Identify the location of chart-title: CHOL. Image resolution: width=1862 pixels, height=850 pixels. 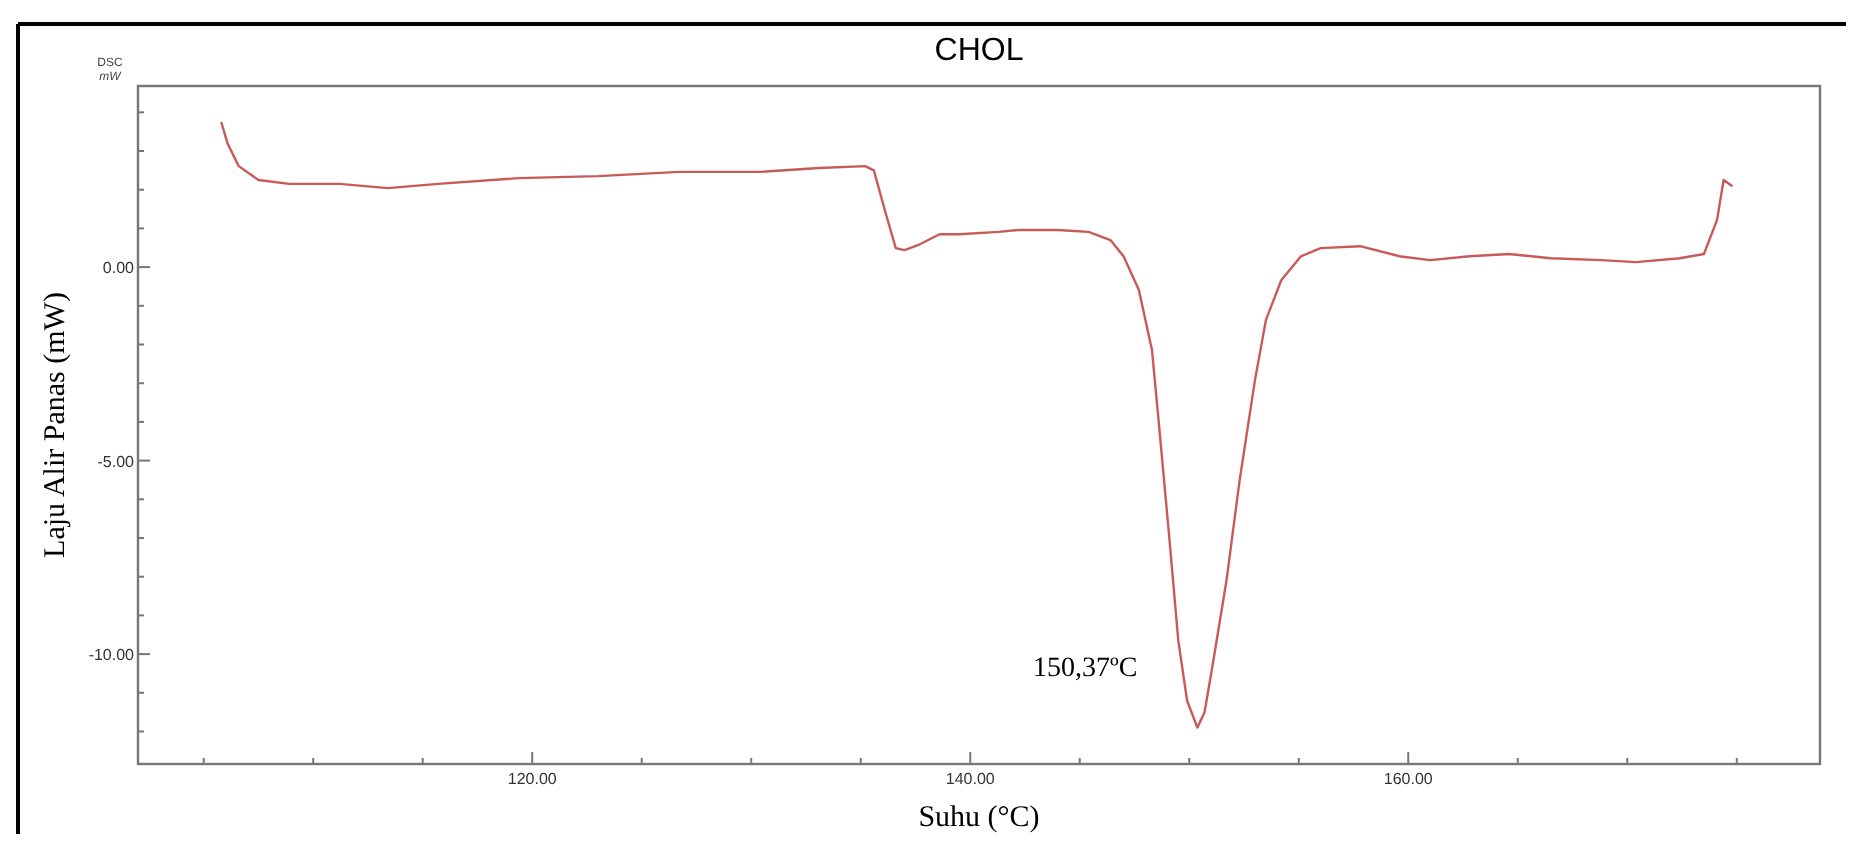
(979, 51).